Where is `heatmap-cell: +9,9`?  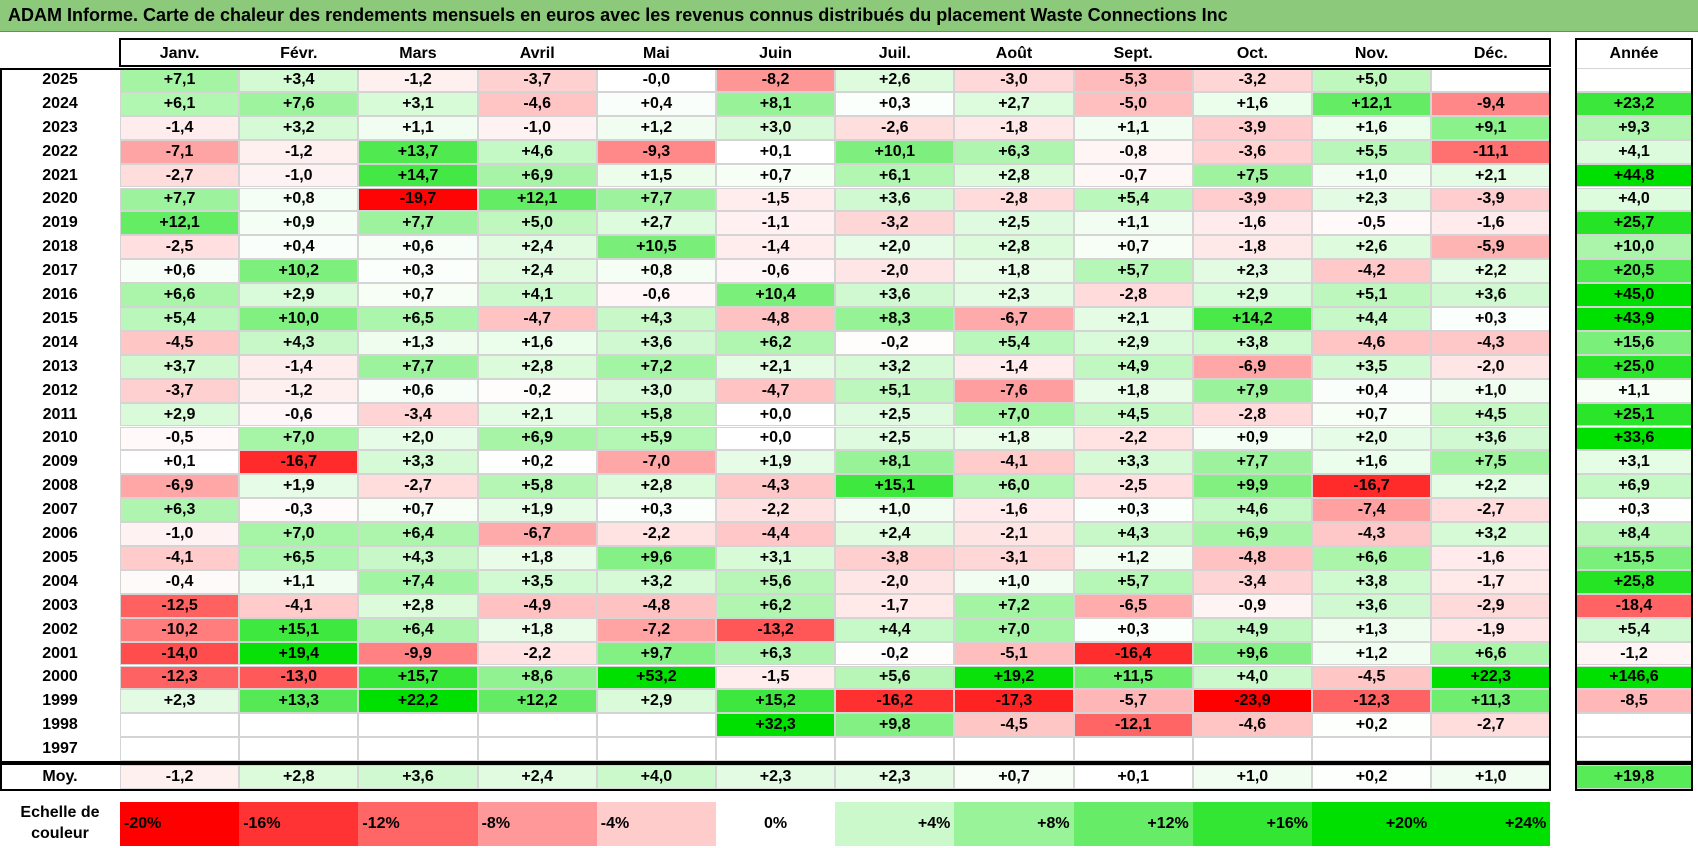 heatmap-cell: +9,9 is located at coordinates (1252, 486).